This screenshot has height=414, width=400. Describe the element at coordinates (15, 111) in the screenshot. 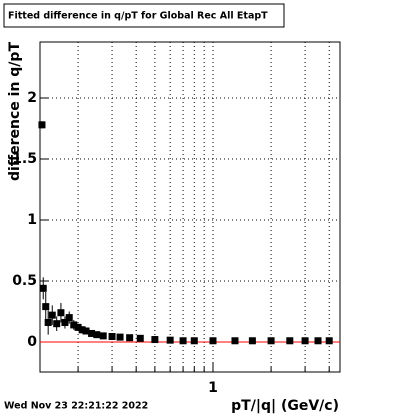

I see `y-axis-title: difference in q/pT` at that location.